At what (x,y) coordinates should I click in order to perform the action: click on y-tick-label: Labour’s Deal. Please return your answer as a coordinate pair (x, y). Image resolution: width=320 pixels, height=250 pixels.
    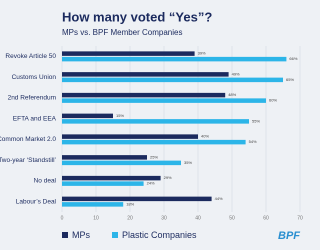
    Looking at the image, I should click on (36, 201).